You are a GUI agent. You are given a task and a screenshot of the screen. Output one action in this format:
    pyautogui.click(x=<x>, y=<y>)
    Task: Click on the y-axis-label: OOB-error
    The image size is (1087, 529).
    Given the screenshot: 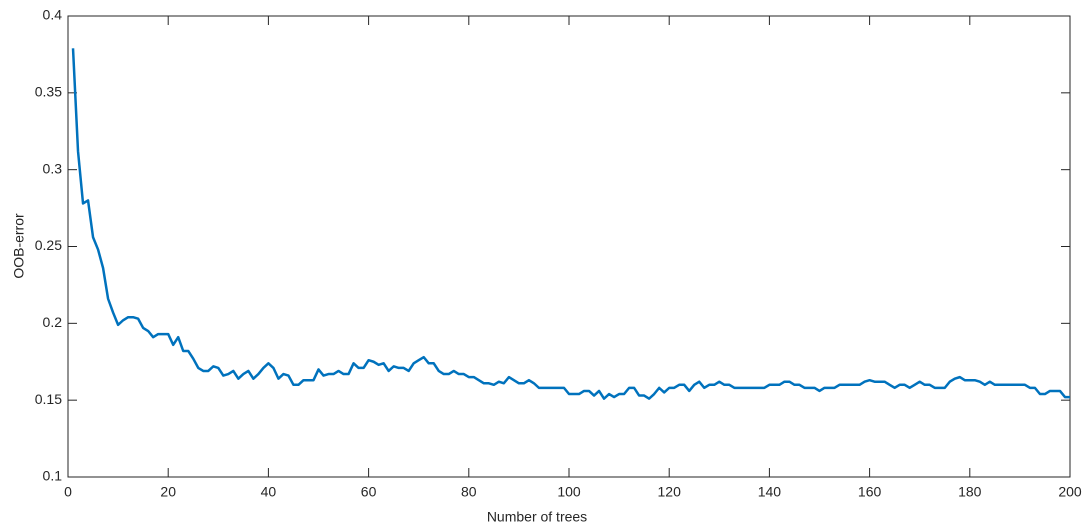 What is the action you would take?
    pyautogui.click(x=19, y=246)
    